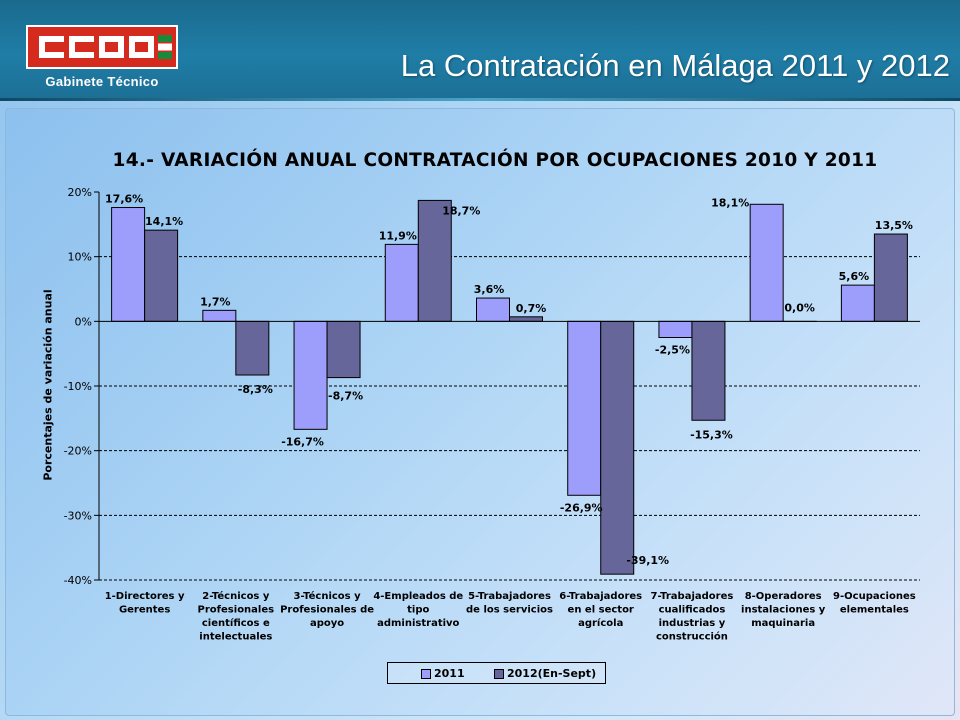 The image size is (960, 720). Describe the element at coordinates (675, 65) in the screenshot. I see `page-title: La Contratación en Málaga 2011 y 2012` at that location.